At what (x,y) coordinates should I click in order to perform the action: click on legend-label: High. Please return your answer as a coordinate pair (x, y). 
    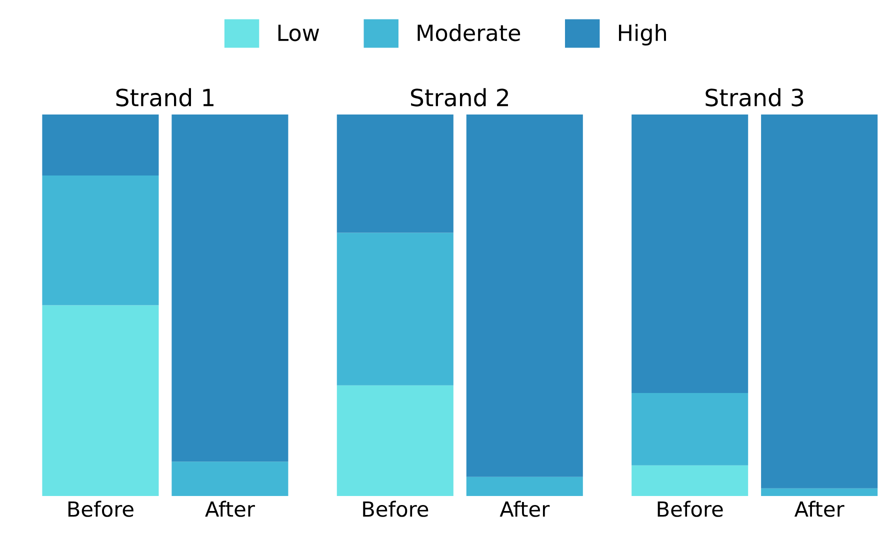
    Looking at the image, I should click on (642, 35).